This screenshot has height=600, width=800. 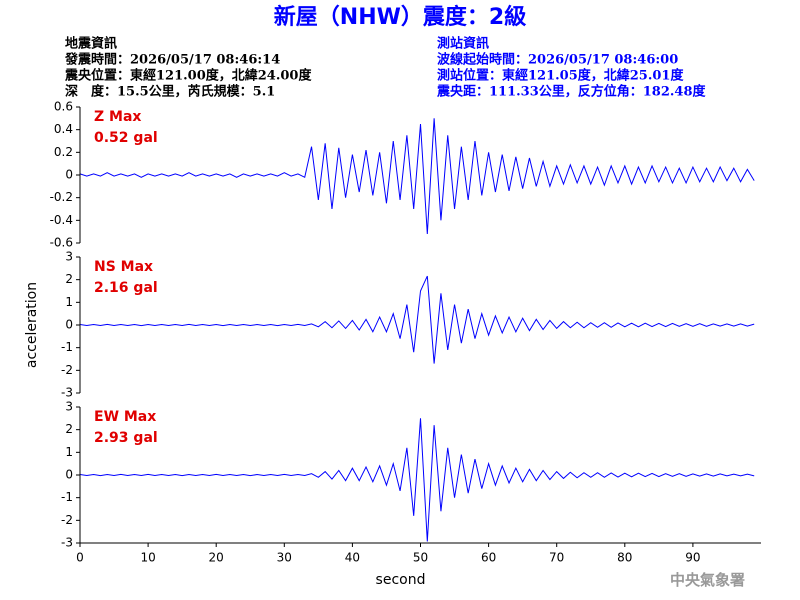 I want to click on x-tick-label: 30, so click(x=284, y=558).